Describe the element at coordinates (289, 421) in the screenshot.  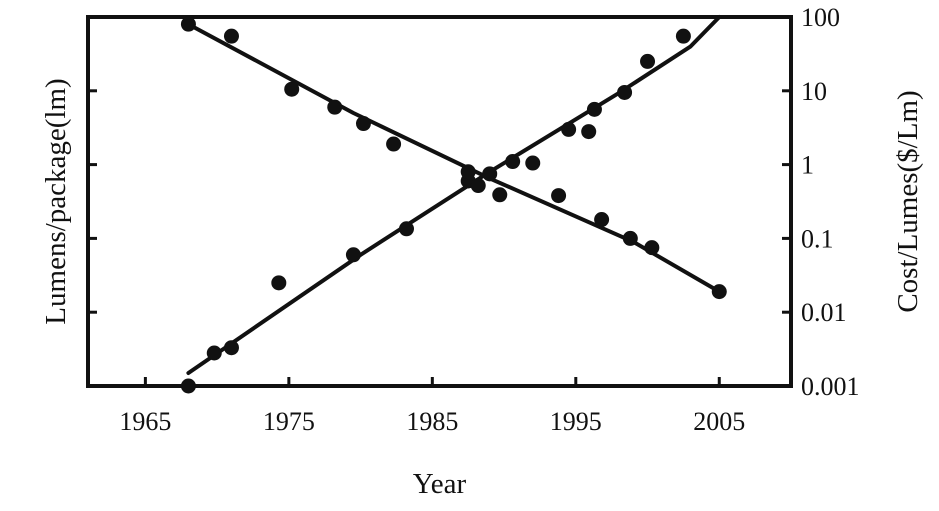
I see `x-tick-label: 1975` at that location.